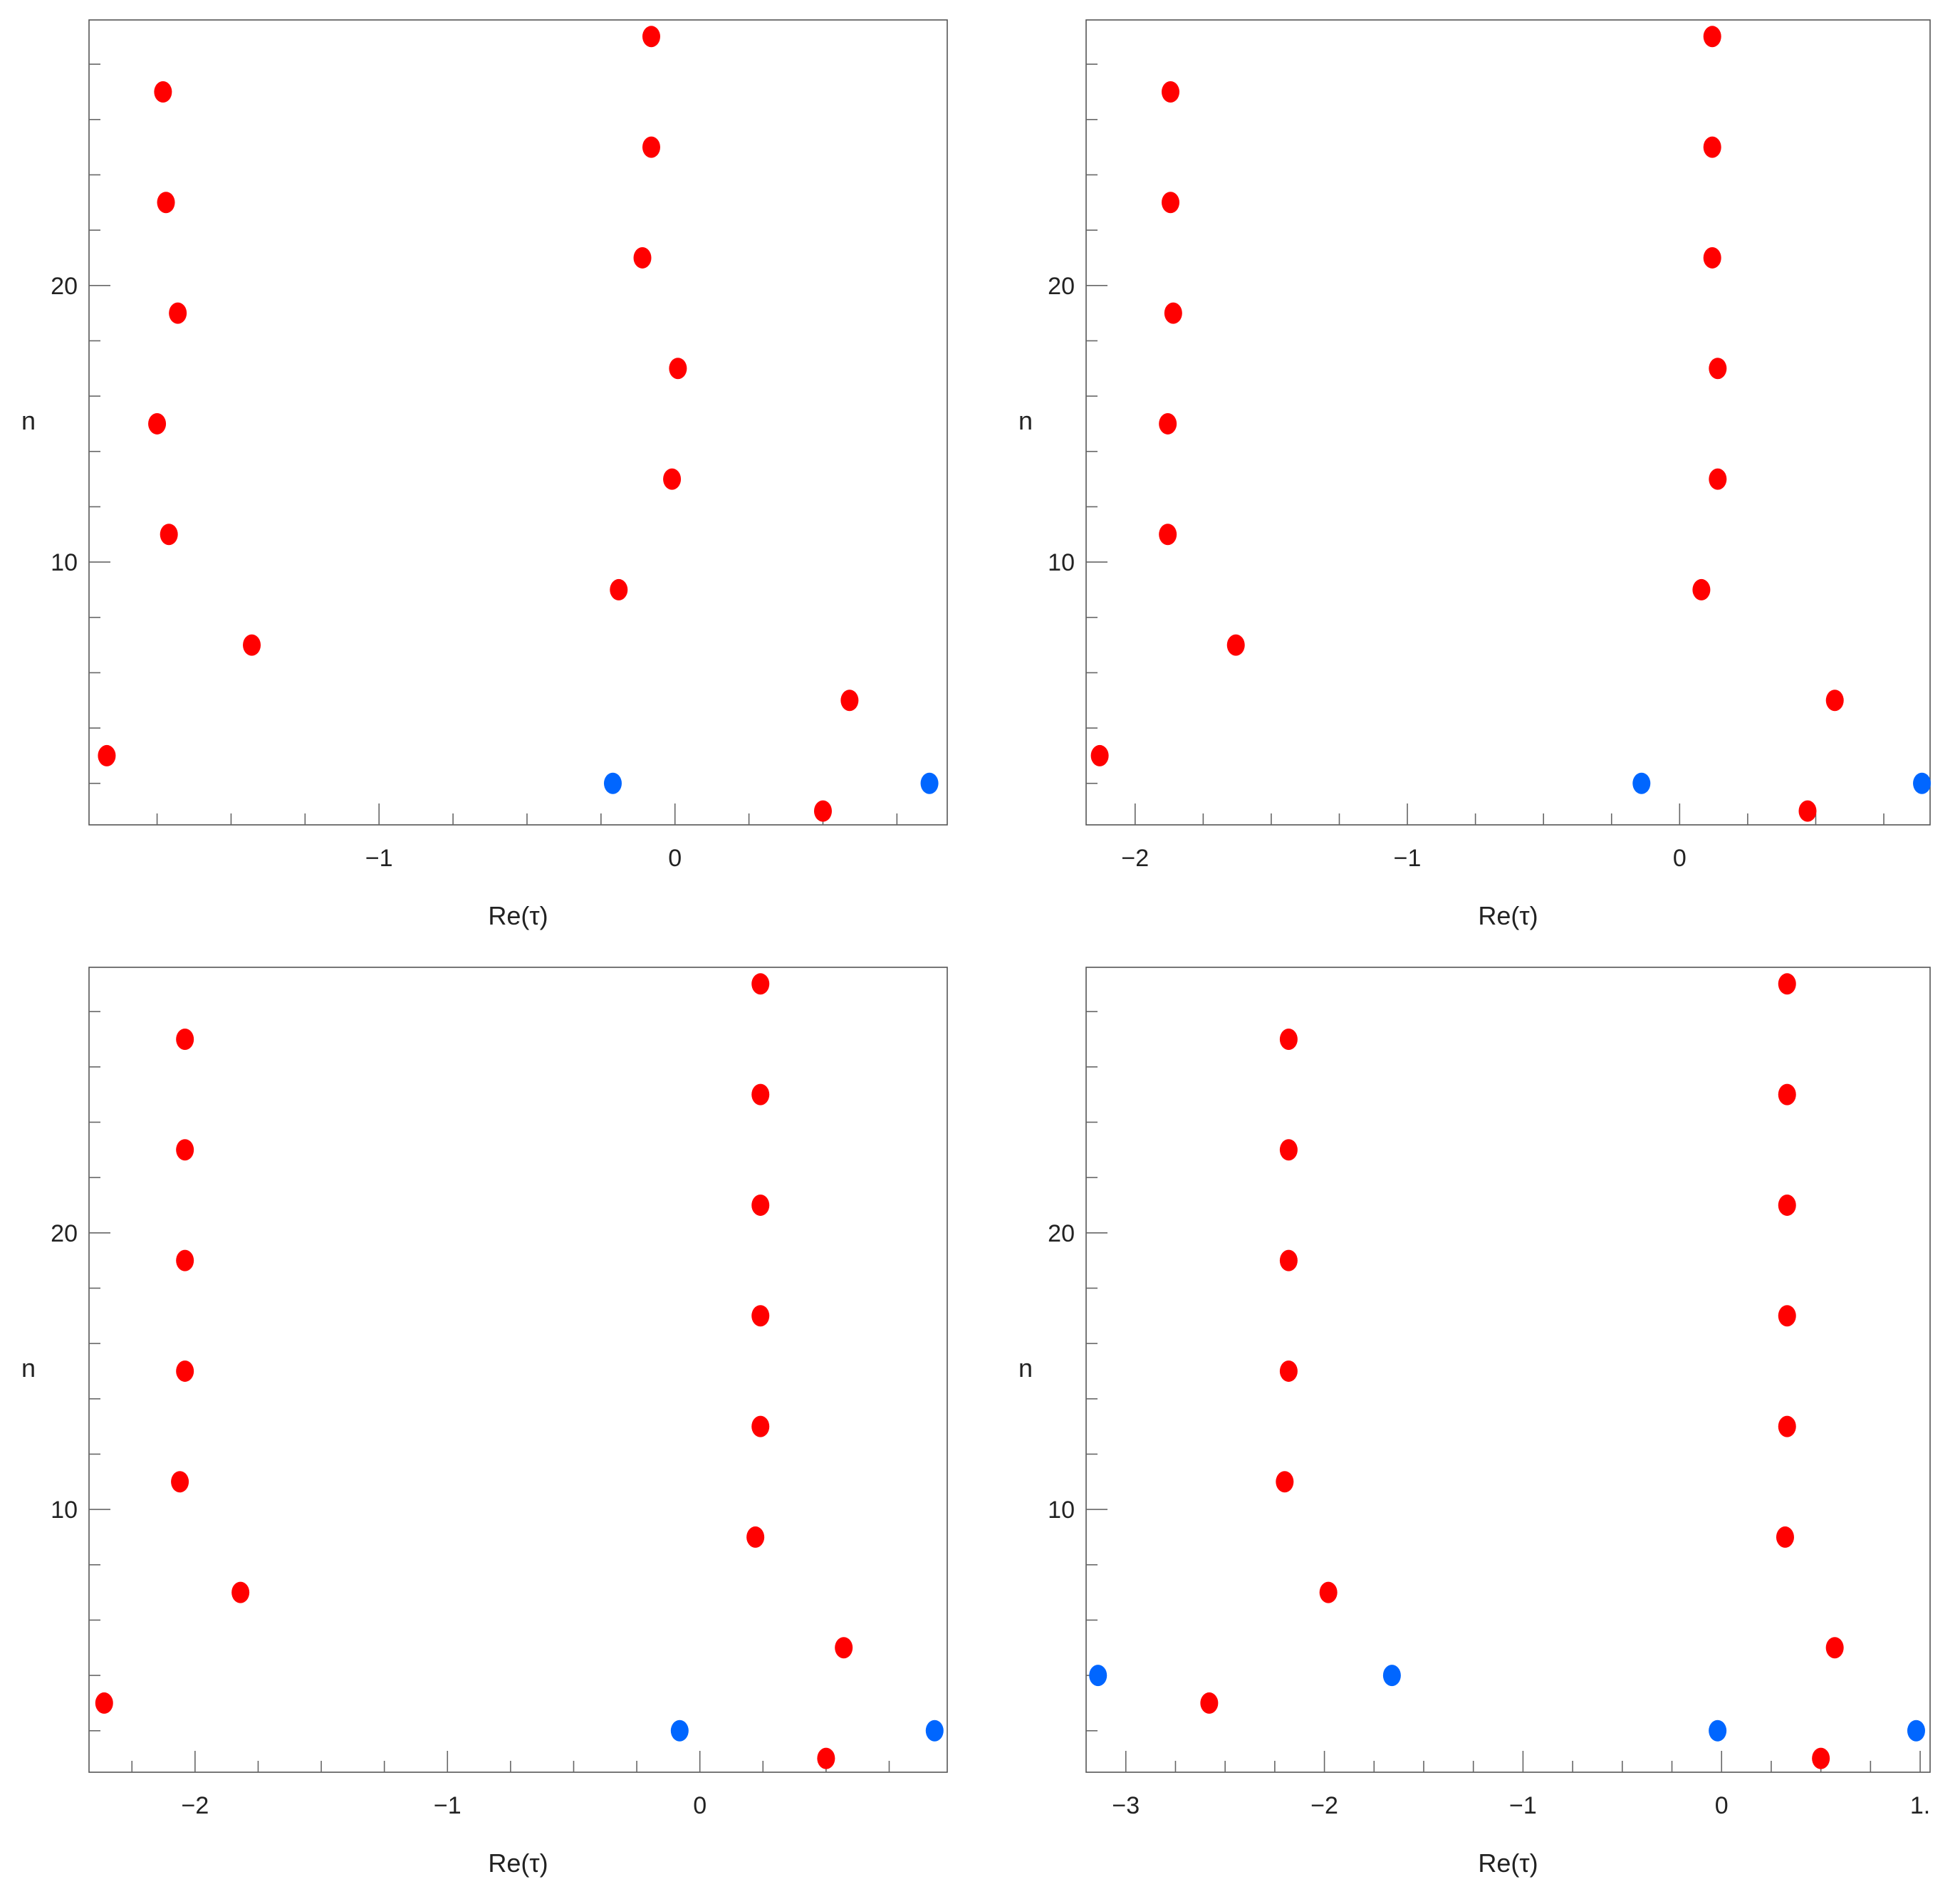  I want to click on x-tick-label: 1., so click(1920, 1805).